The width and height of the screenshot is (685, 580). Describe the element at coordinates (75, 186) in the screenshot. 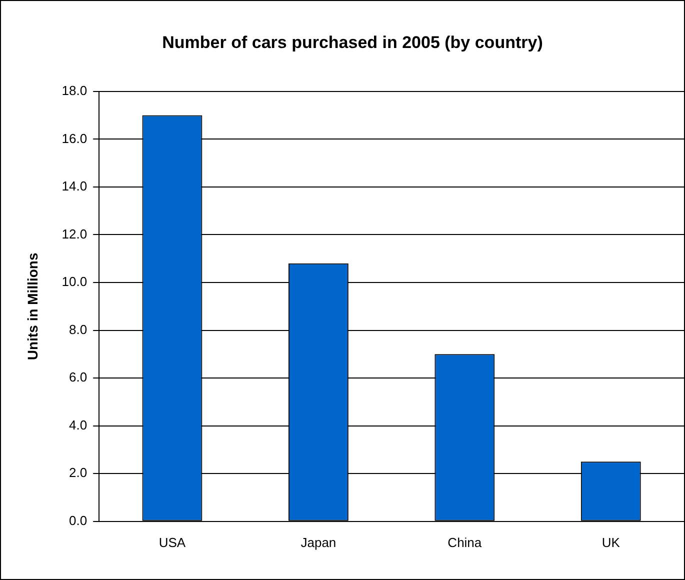

I see `y-tick-label: 14.0` at that location.